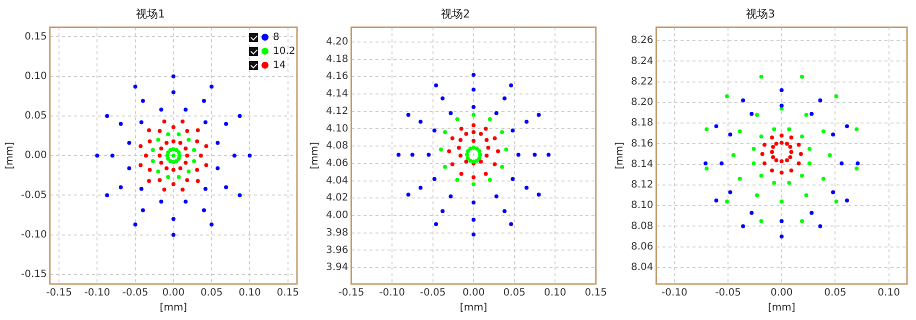  What do you see at coordinates (642, 206) in the screenshot?
I see `y-tick-label: 8.10` at bounding box center [642, 206].